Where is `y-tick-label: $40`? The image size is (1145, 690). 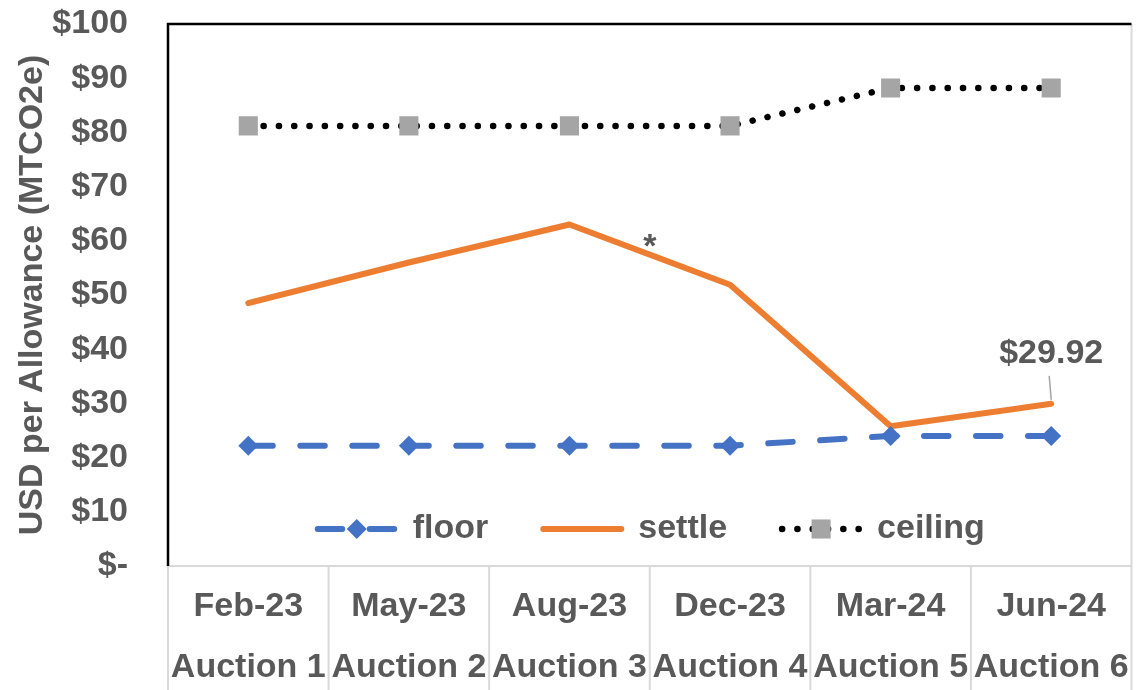 y-tick-label: $40 is located at coordinates (99, 346).